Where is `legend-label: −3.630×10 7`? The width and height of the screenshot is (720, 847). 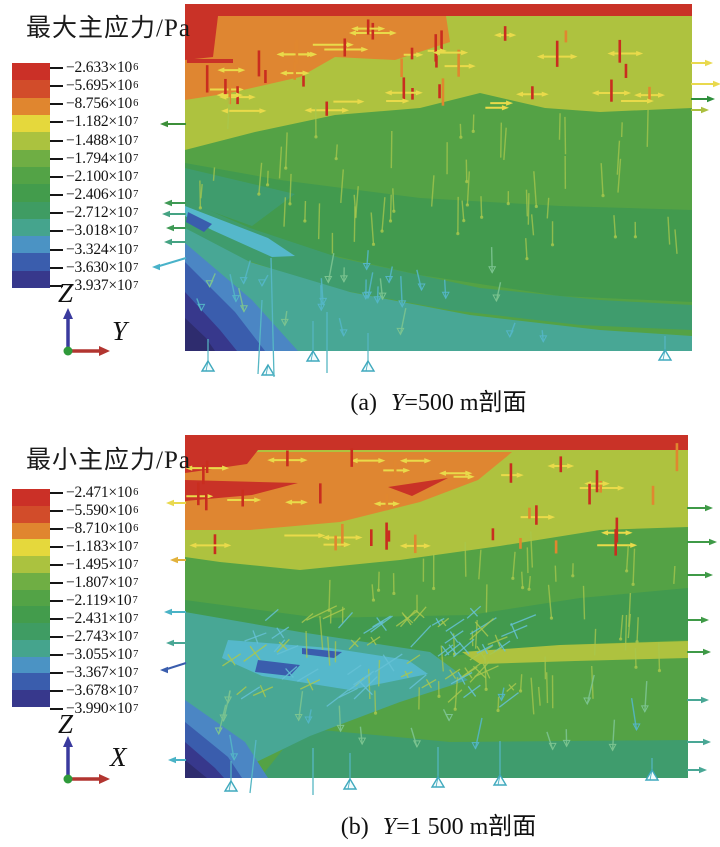 legend-label: −3.630×10 7 is located at coordinates (114, 268).